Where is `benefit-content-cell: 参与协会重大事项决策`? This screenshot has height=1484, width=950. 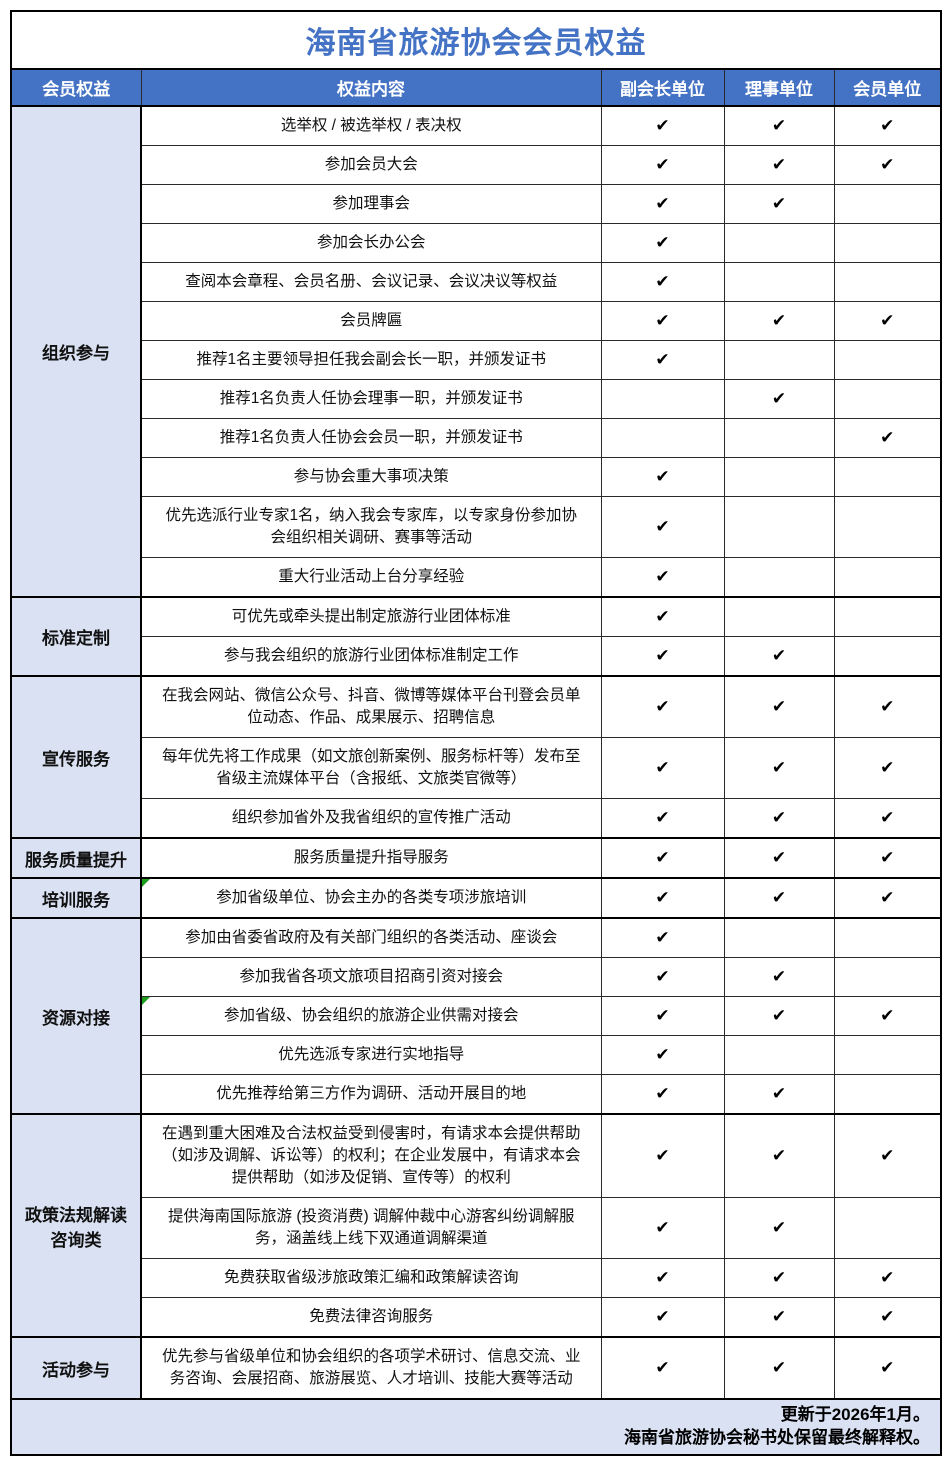 benefit-content-cell: 参与协会重大事项决策 is located at coordinates (371, 477).